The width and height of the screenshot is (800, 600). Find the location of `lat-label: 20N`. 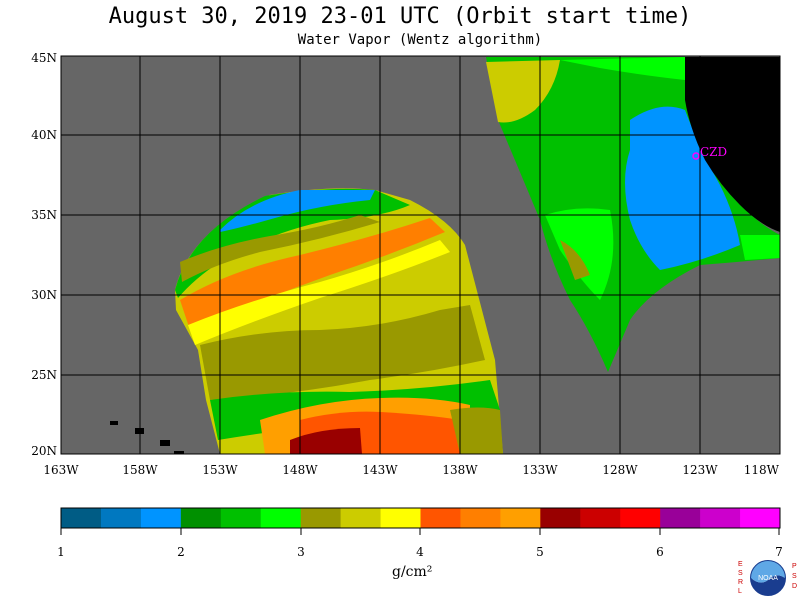

lat-label: 20N is located at coordinates (44, 451).